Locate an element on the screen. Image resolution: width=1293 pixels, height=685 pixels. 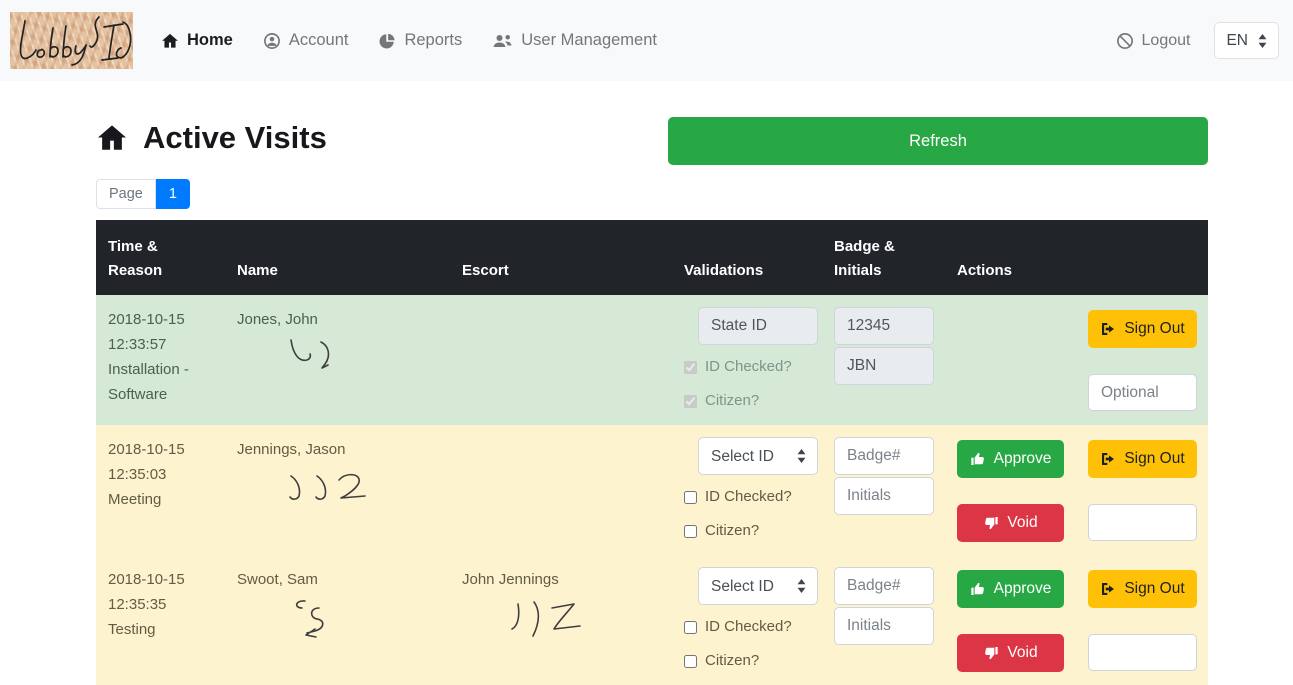
name-cell: Jennings, Jason is located at coordinates (337, 490).